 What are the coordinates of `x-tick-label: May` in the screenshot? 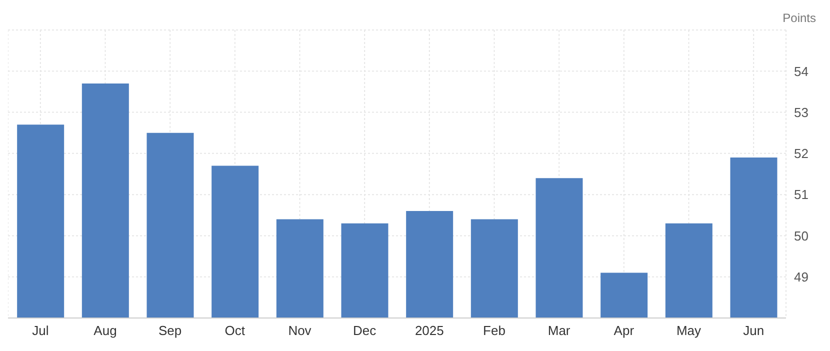 It's located at (689, 330).